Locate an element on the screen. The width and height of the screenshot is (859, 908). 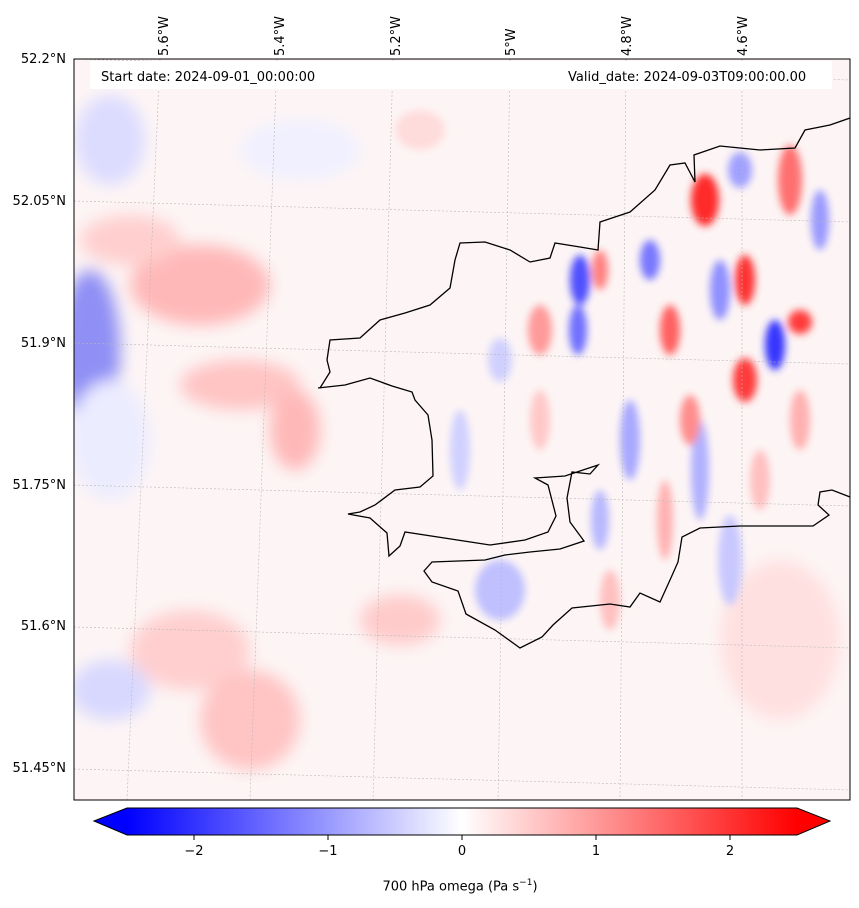
colorbar-title-end: ) is located at coordinates (535, 887).